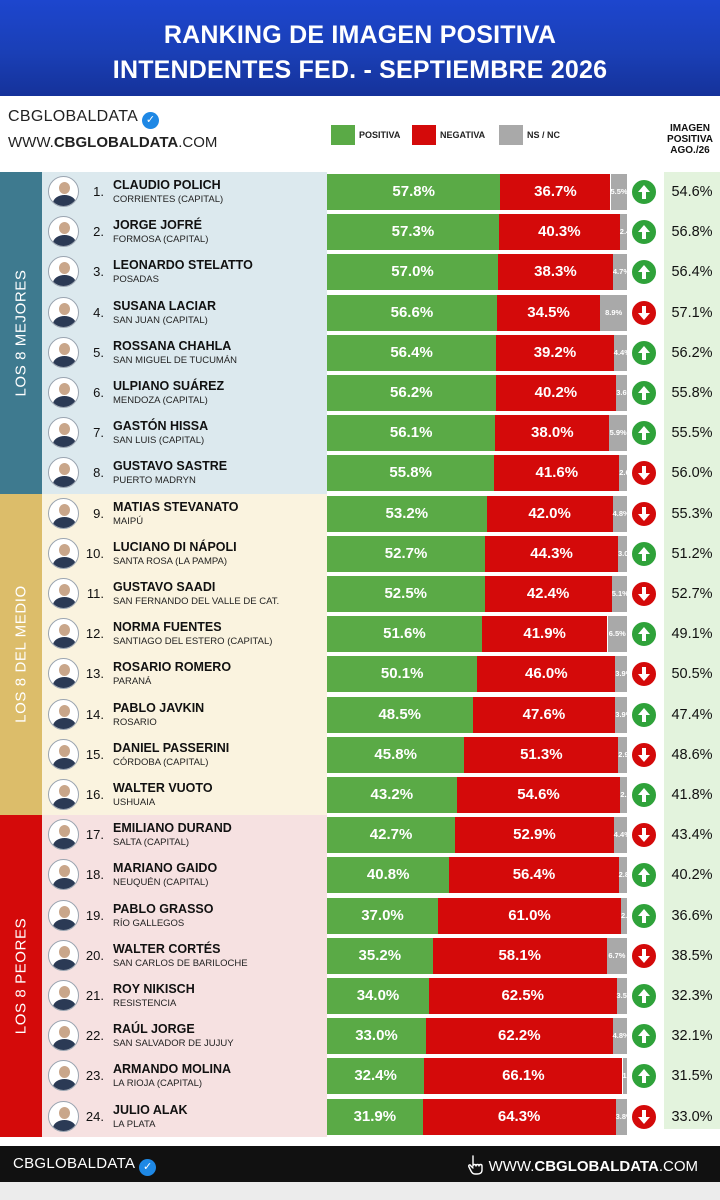  What do you see at coordinates (410, 473) in the screenshot?
I see `bar-positive-label: 55.8%` at bounding box center [410, 473].